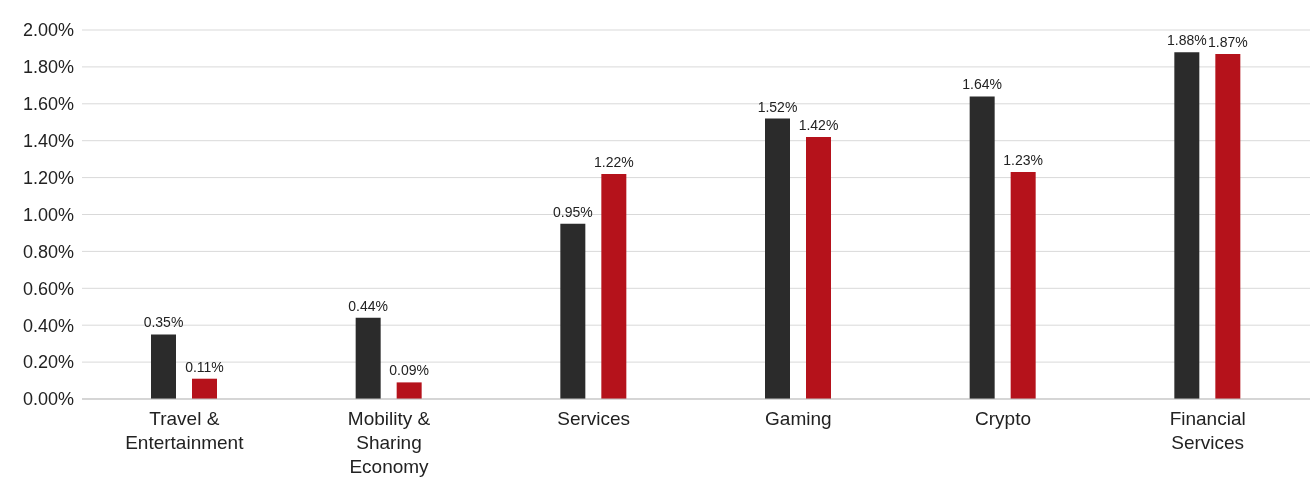  I want to click on y-tick-label: 0.60%, so click(48, 288).